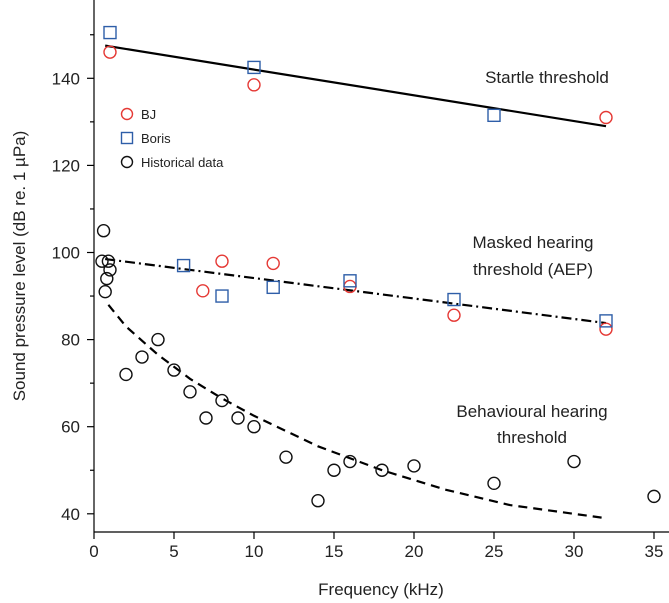 The width and height of the screenshot is (669, 603). What do you see at coordinates (173, 551) in the screenshot?
I see `x-tick-label: 5` at bounding box center [173, 551].